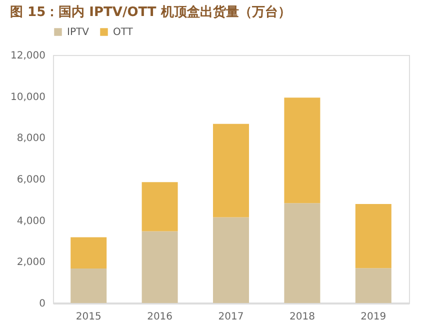 This screenshot has height=331, width=429. Describe the element at coordinates (302, 317) in the screenshot. I see `x-tick-label: 2018` at that location.